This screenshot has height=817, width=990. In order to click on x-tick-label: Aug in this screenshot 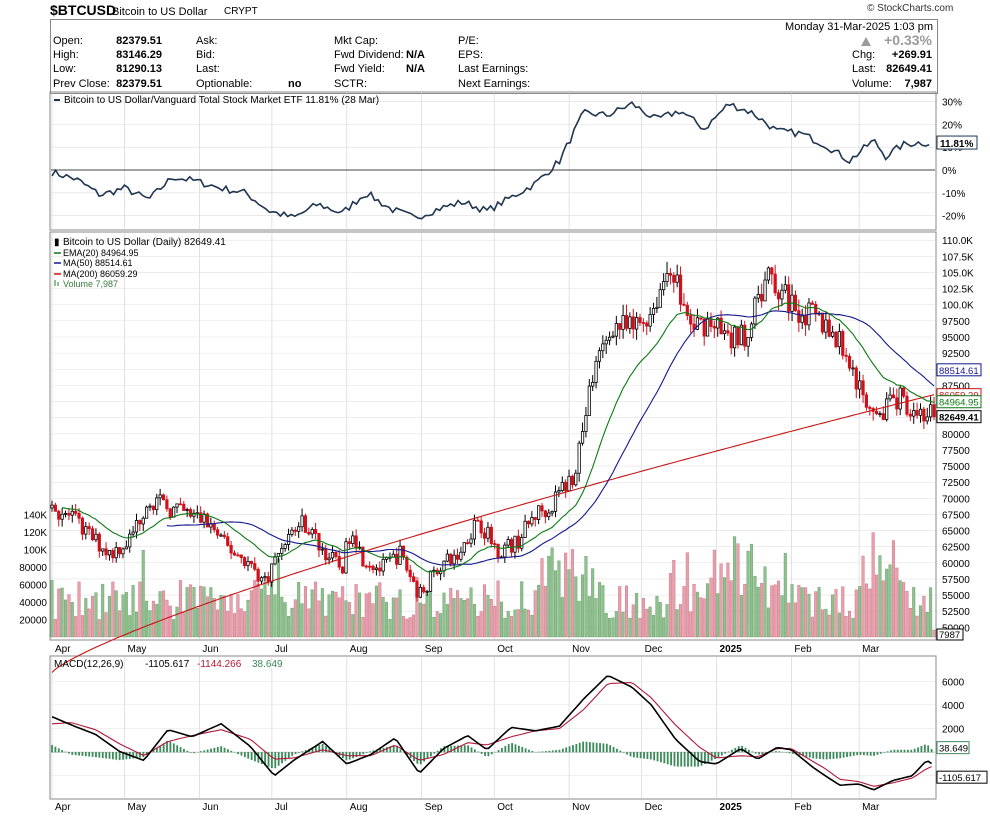, I will do `click(359, 649)`.